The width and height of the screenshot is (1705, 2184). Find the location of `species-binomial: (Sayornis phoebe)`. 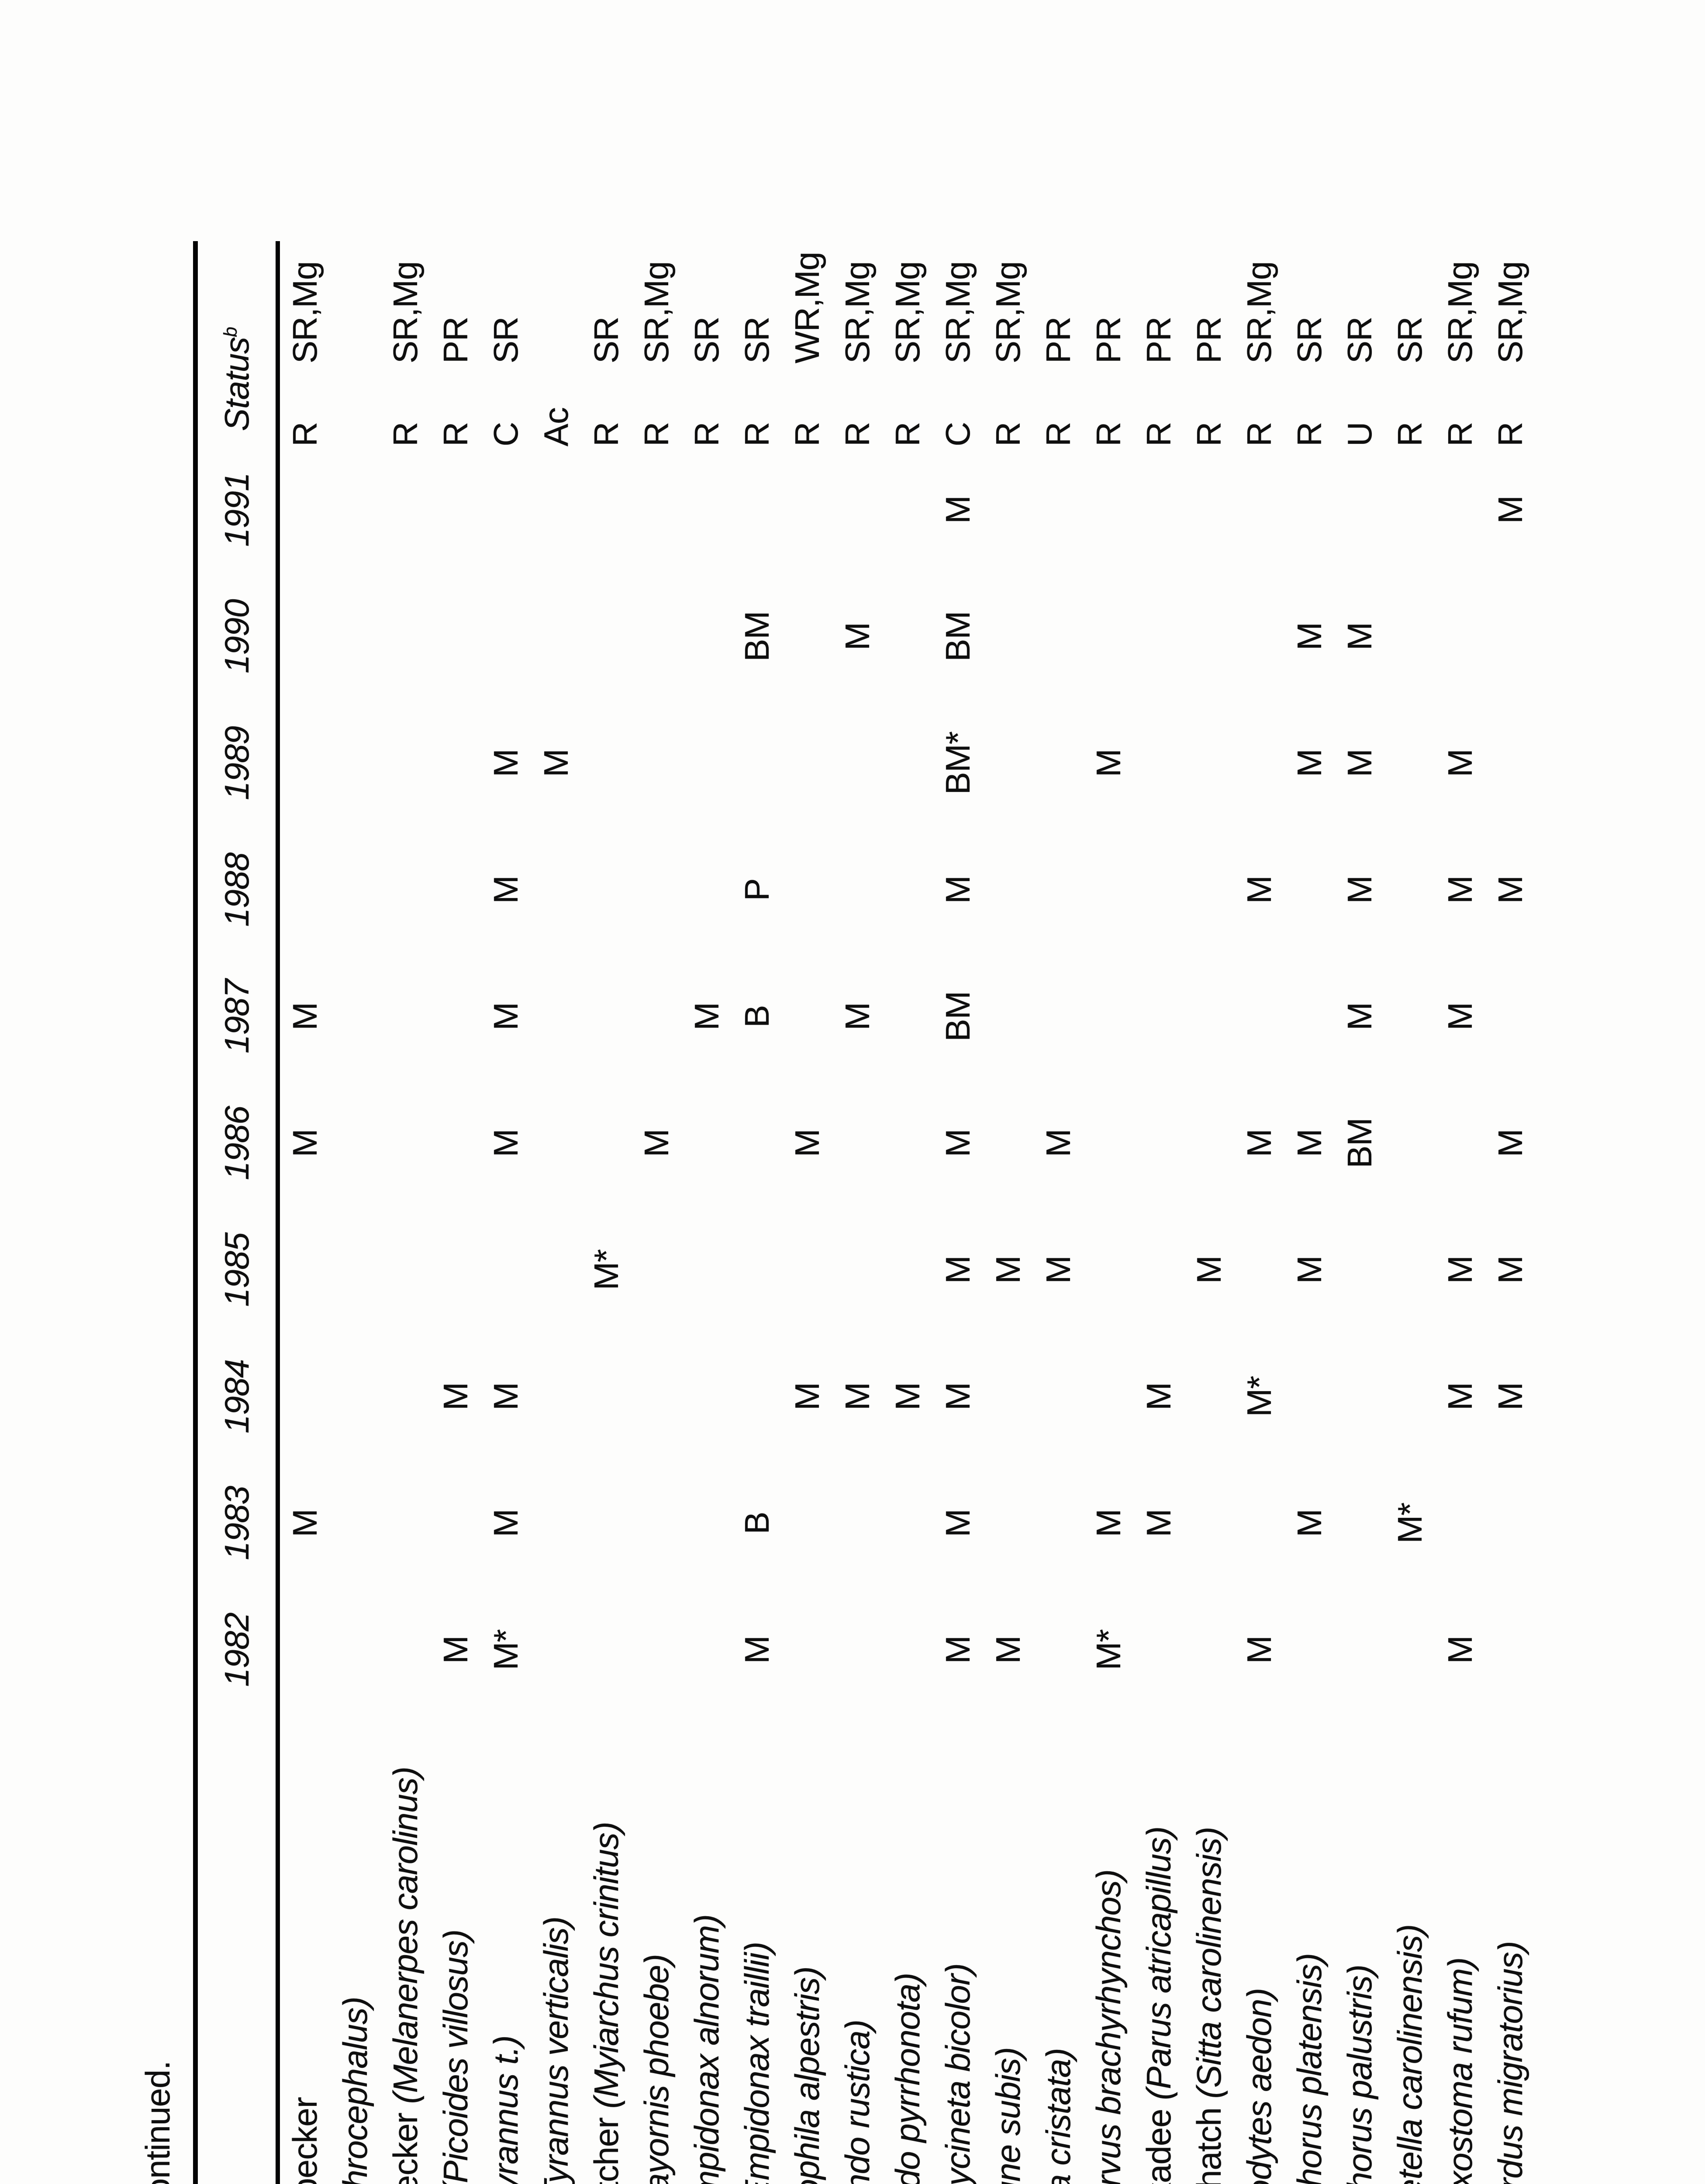

species-binomial: (Sayornis phoebe) is located at coordinates (656, 2069).